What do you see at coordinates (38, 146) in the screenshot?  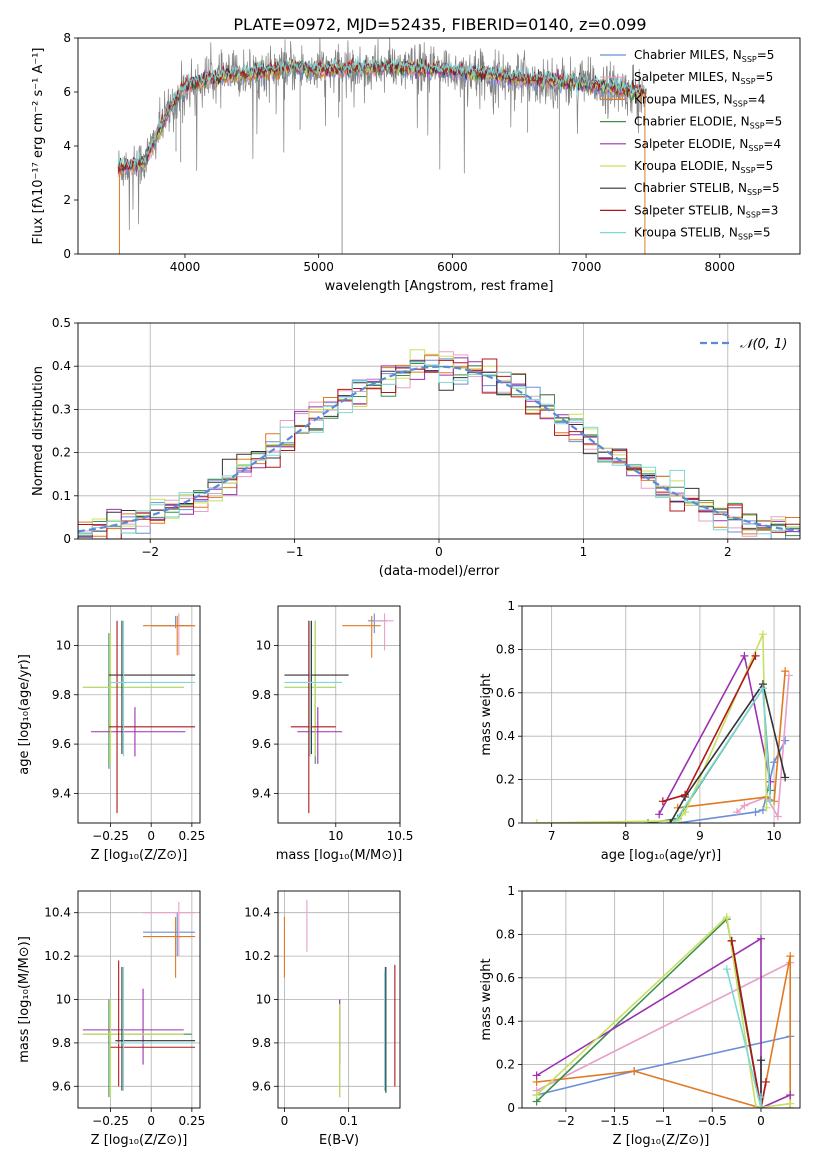 I see `y-axis-label: Flux [fλ10⁻¹⁷ erg cm⁻² s⁻¹ A⁻¹]` at bounding box center [38, 146].